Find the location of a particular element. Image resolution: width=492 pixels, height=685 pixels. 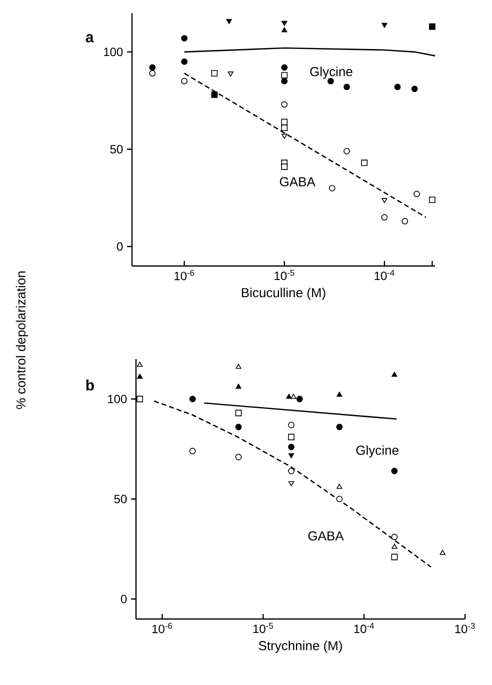

text: a is located at coordinates (90, 38).